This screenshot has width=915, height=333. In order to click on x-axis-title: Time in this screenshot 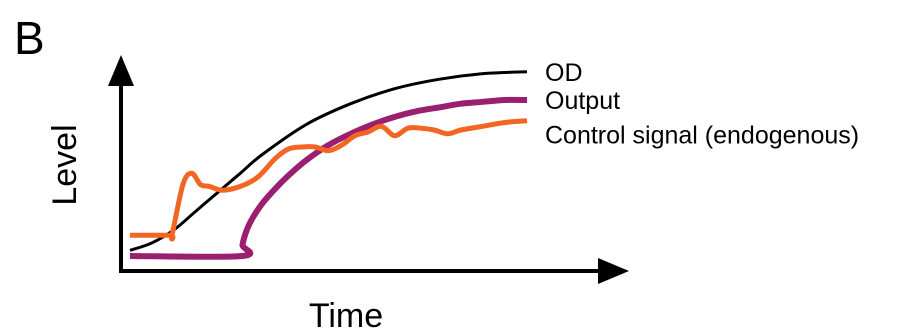, I will do `click(346, 315)`.